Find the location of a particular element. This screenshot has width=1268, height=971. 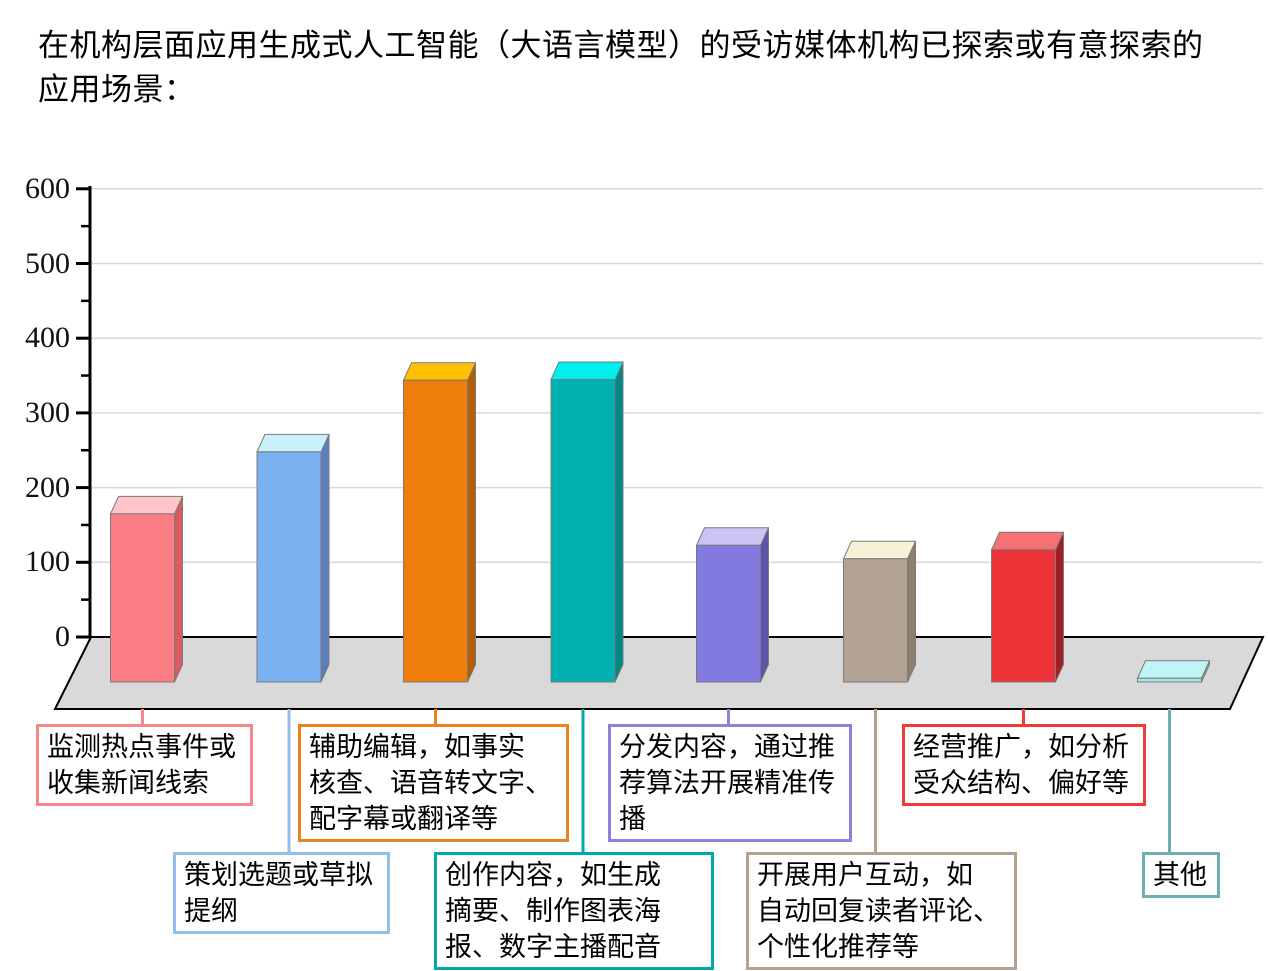

category-callout-7: 其他 is located at coordinates (1181, 875).